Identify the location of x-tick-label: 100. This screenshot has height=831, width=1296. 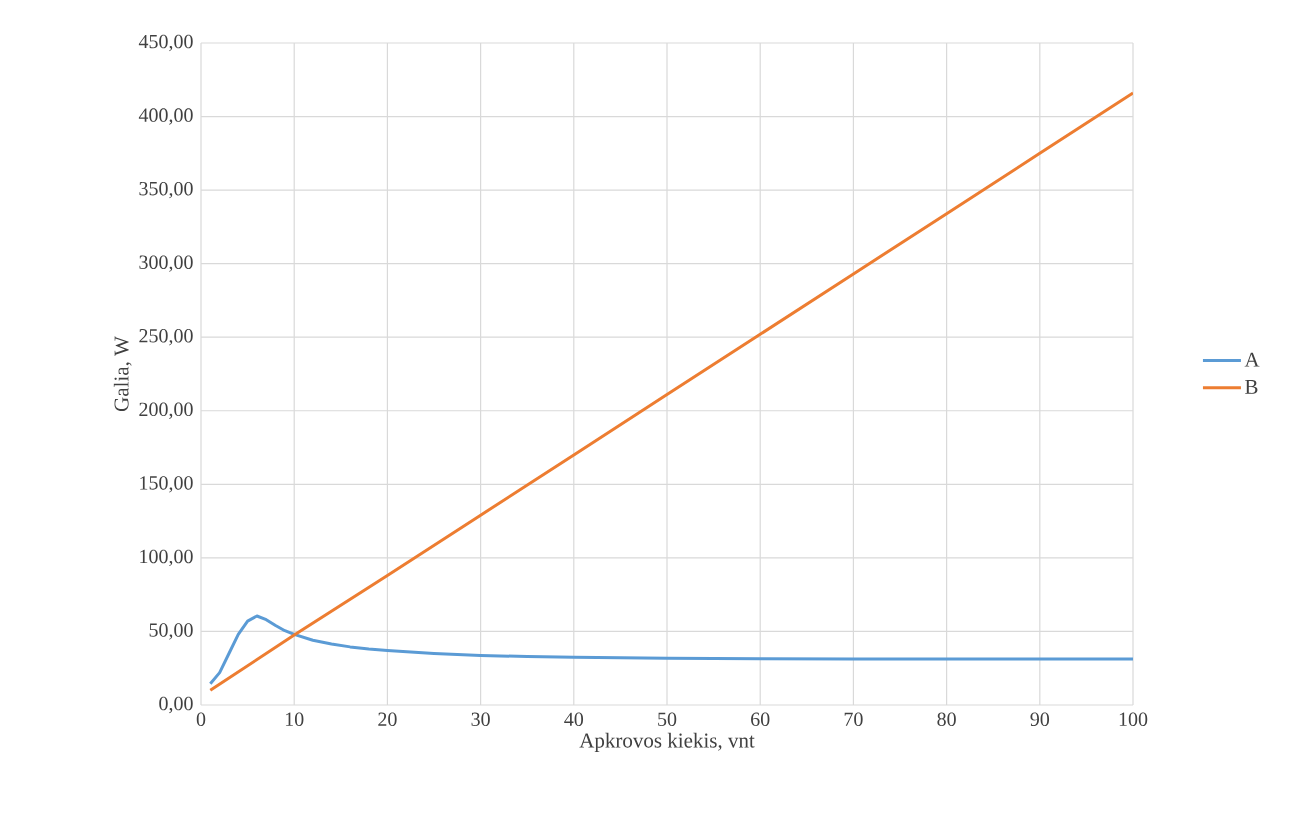
(1133, 719).